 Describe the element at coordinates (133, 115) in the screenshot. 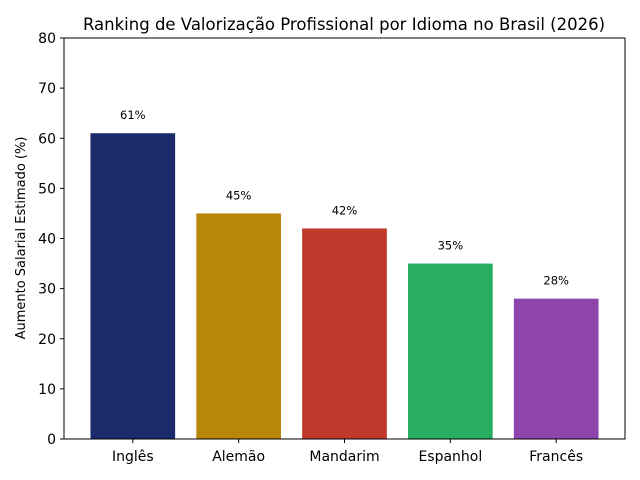

I see `data-label-0: 61%` at that location.